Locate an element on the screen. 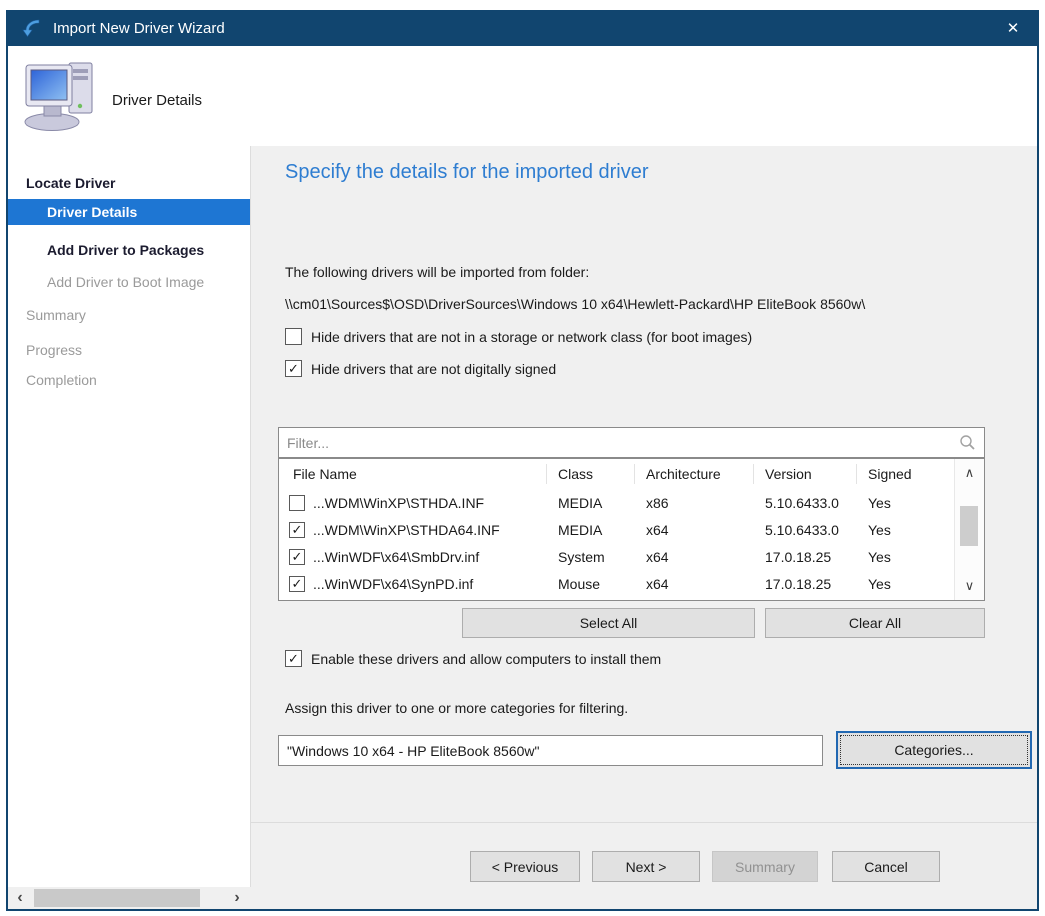 The width and height of the screenshot is (1045, 916). sidebar-horizontal-scrollbar: ‹ › is located at coordinates (129, 898).